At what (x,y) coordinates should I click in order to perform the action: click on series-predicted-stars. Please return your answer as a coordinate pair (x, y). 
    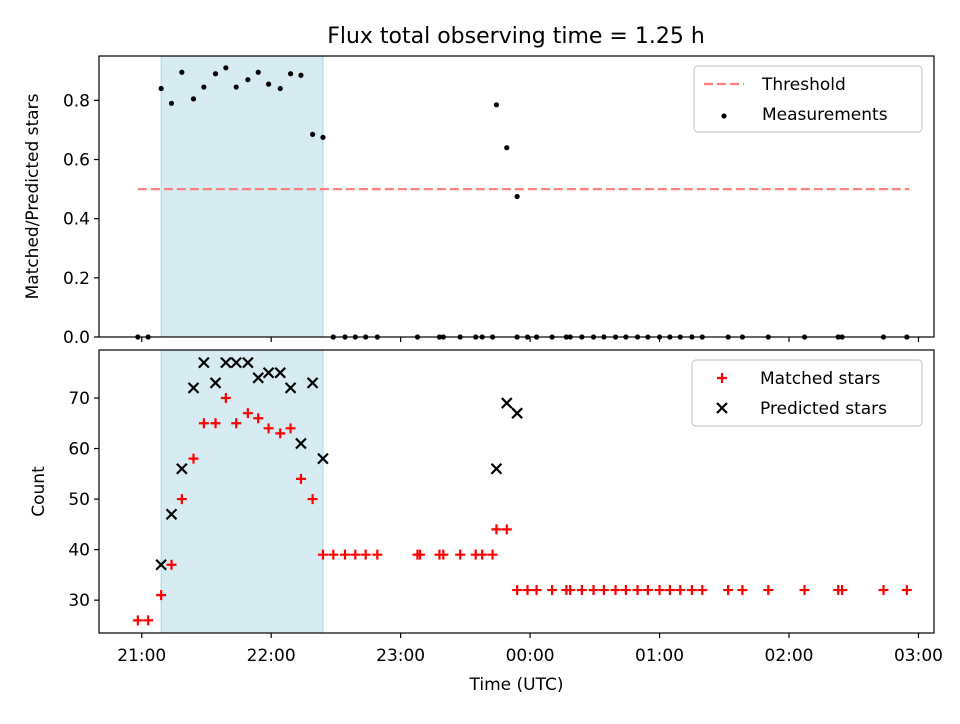
    Looking at the image, I should click on (339, 463).